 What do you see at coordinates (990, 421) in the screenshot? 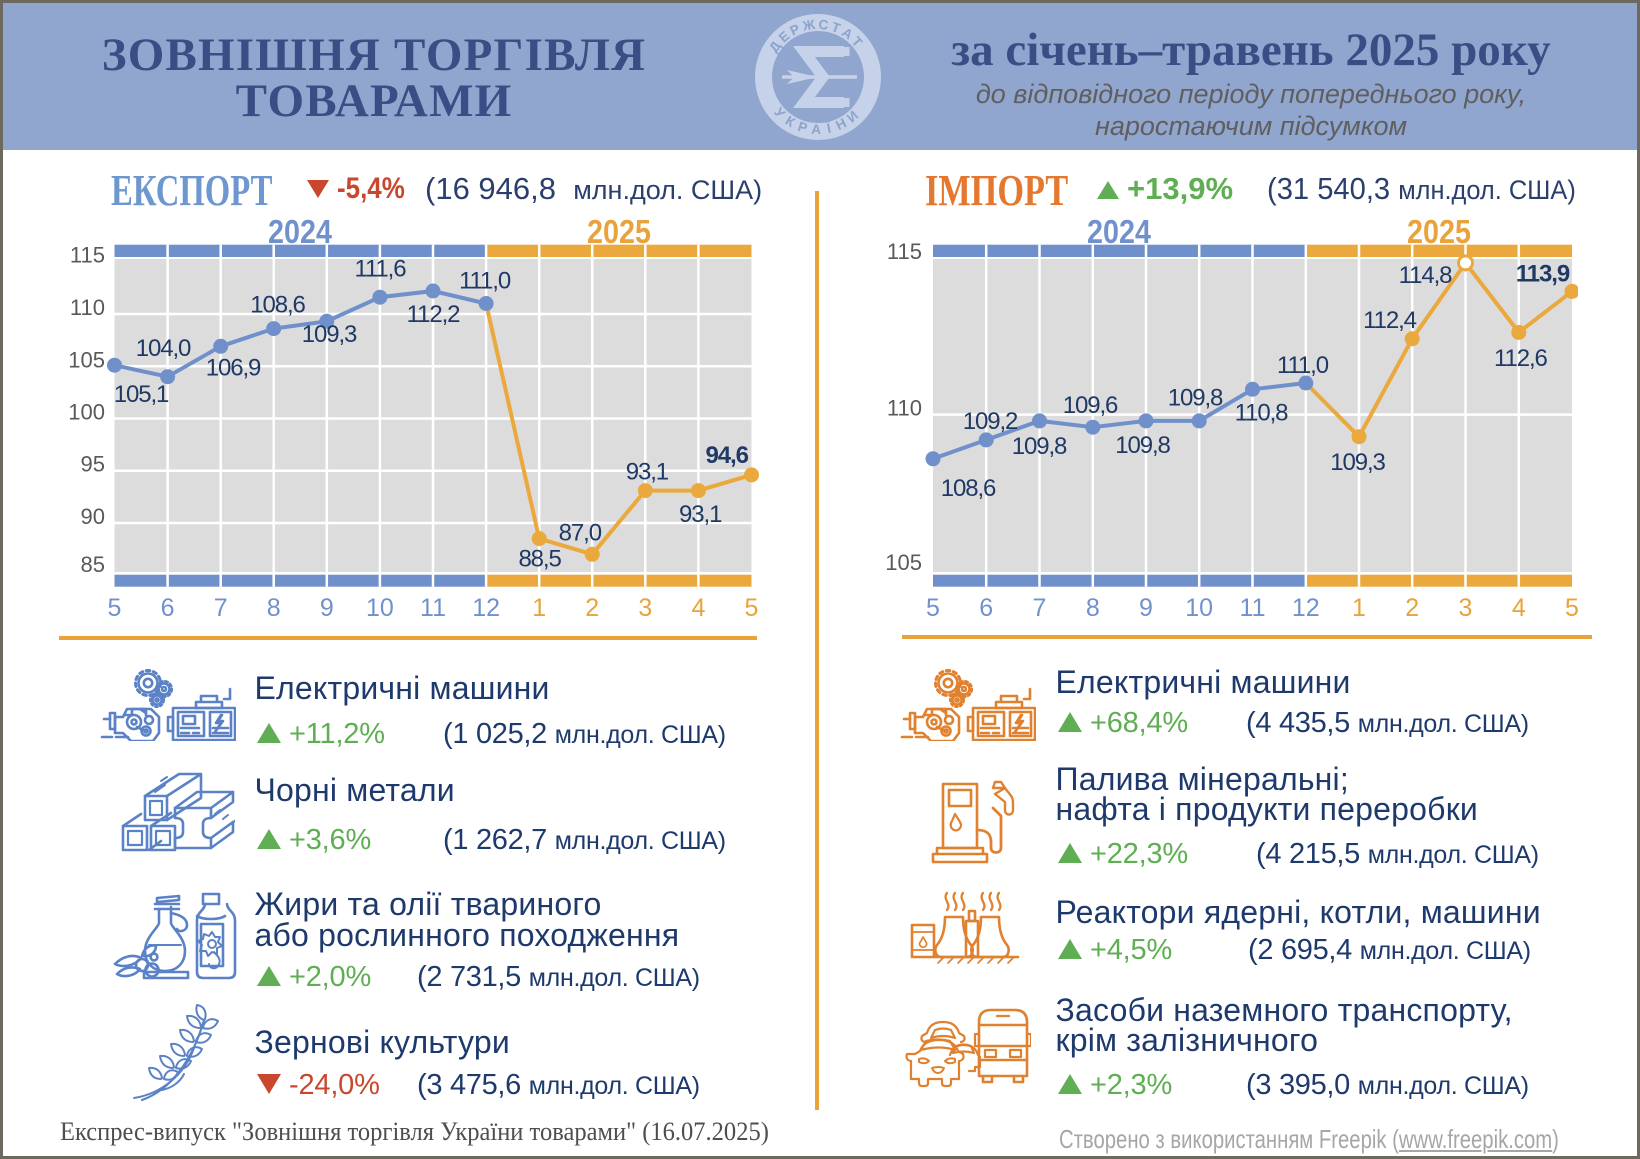
I see `svg-text: 109,2` at bounding box center [990, 421].